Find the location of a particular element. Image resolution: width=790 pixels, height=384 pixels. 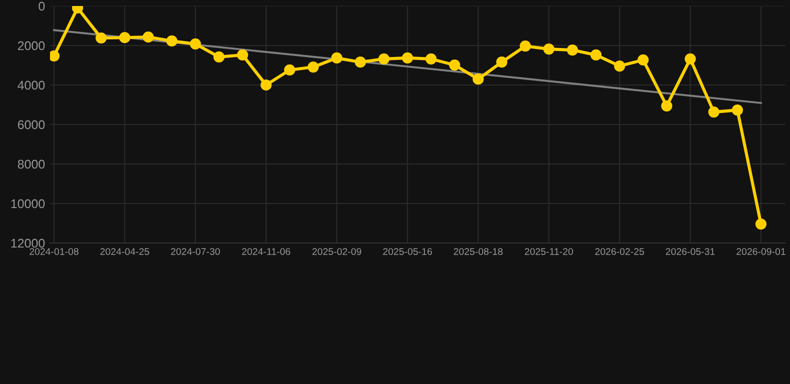

x-tick-label: 2026-09-01 is located at coordinates (761, 251).